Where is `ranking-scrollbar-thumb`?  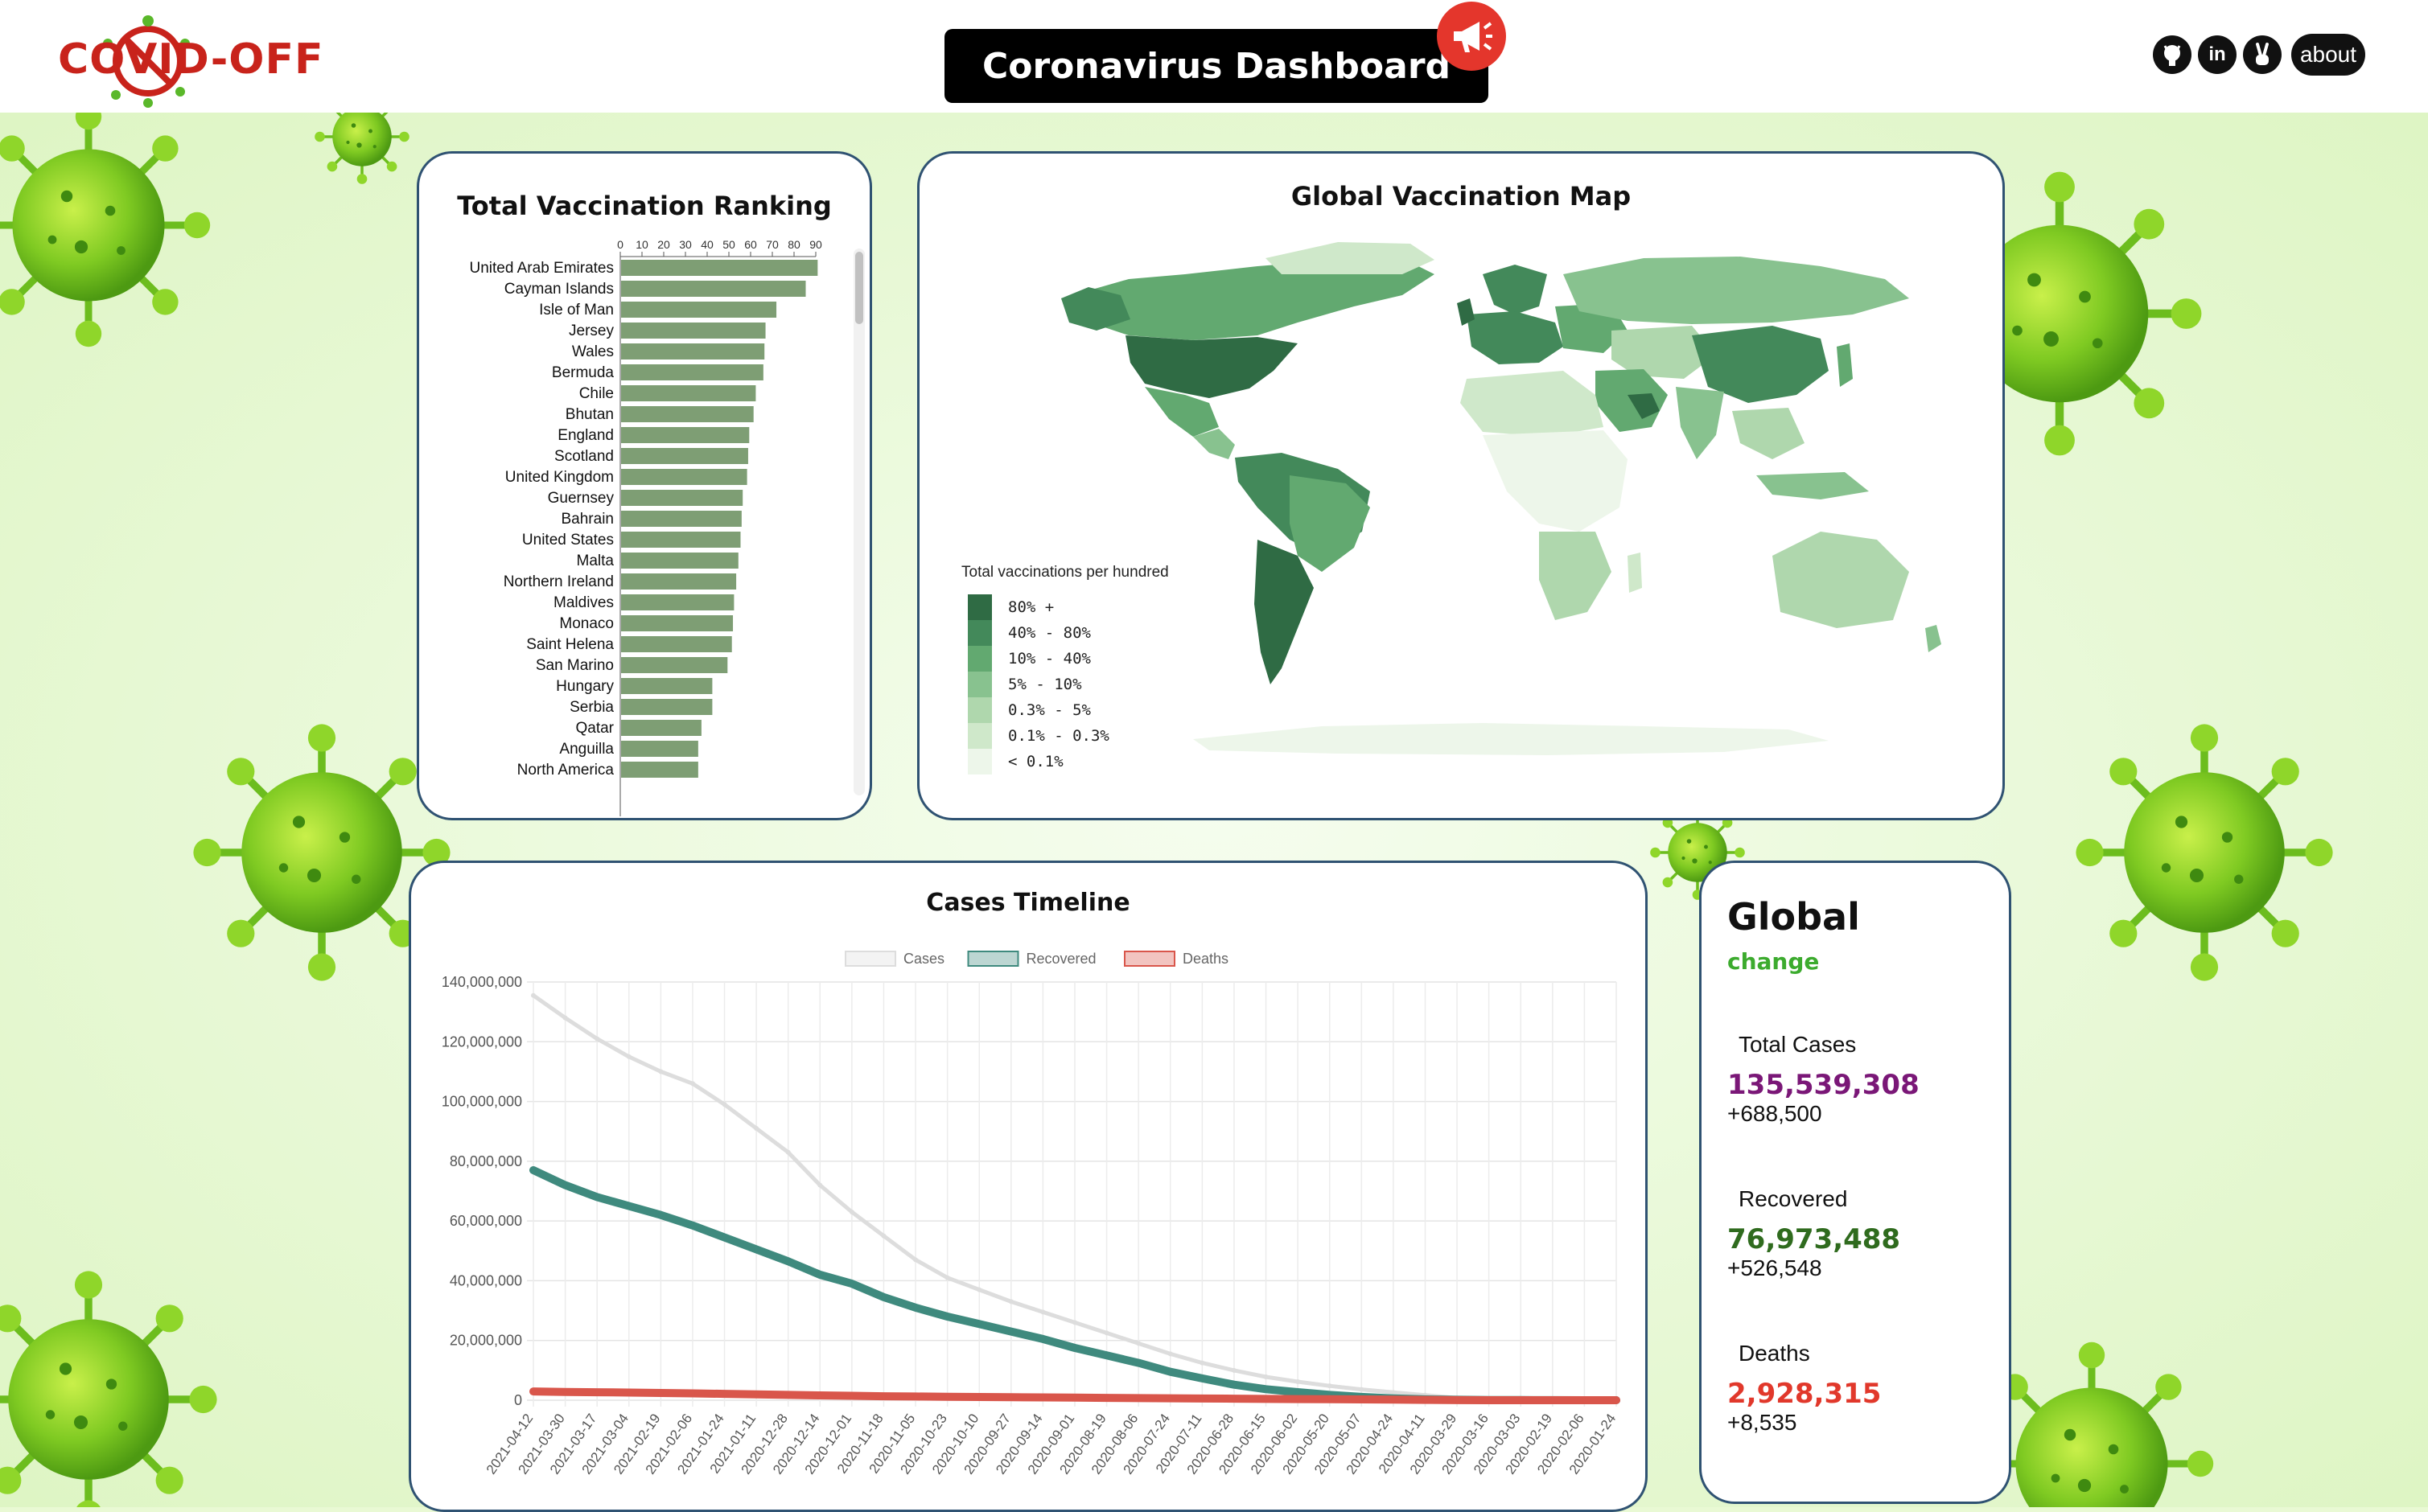
ranking-scrollbar-thumb is located at coordinates (859, 288).